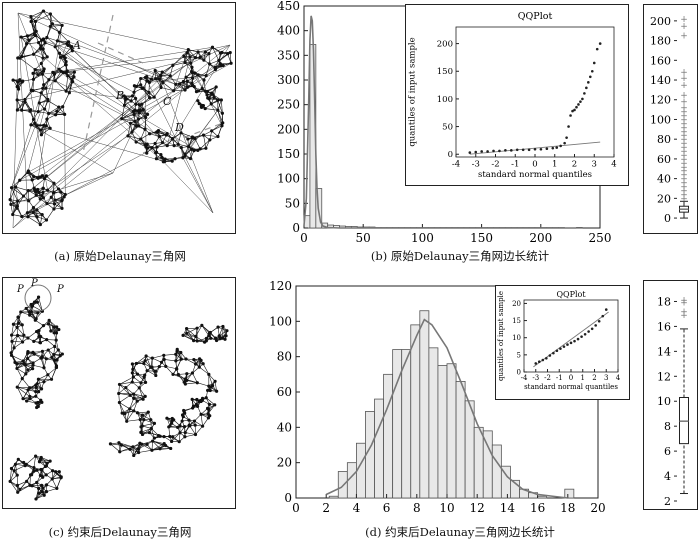 This screenshot has height=540, width=700. What do you see at coordinates (508, 508) in the screenshot?
I see `x-tick-label: 14` at bounding box center [508, 508].